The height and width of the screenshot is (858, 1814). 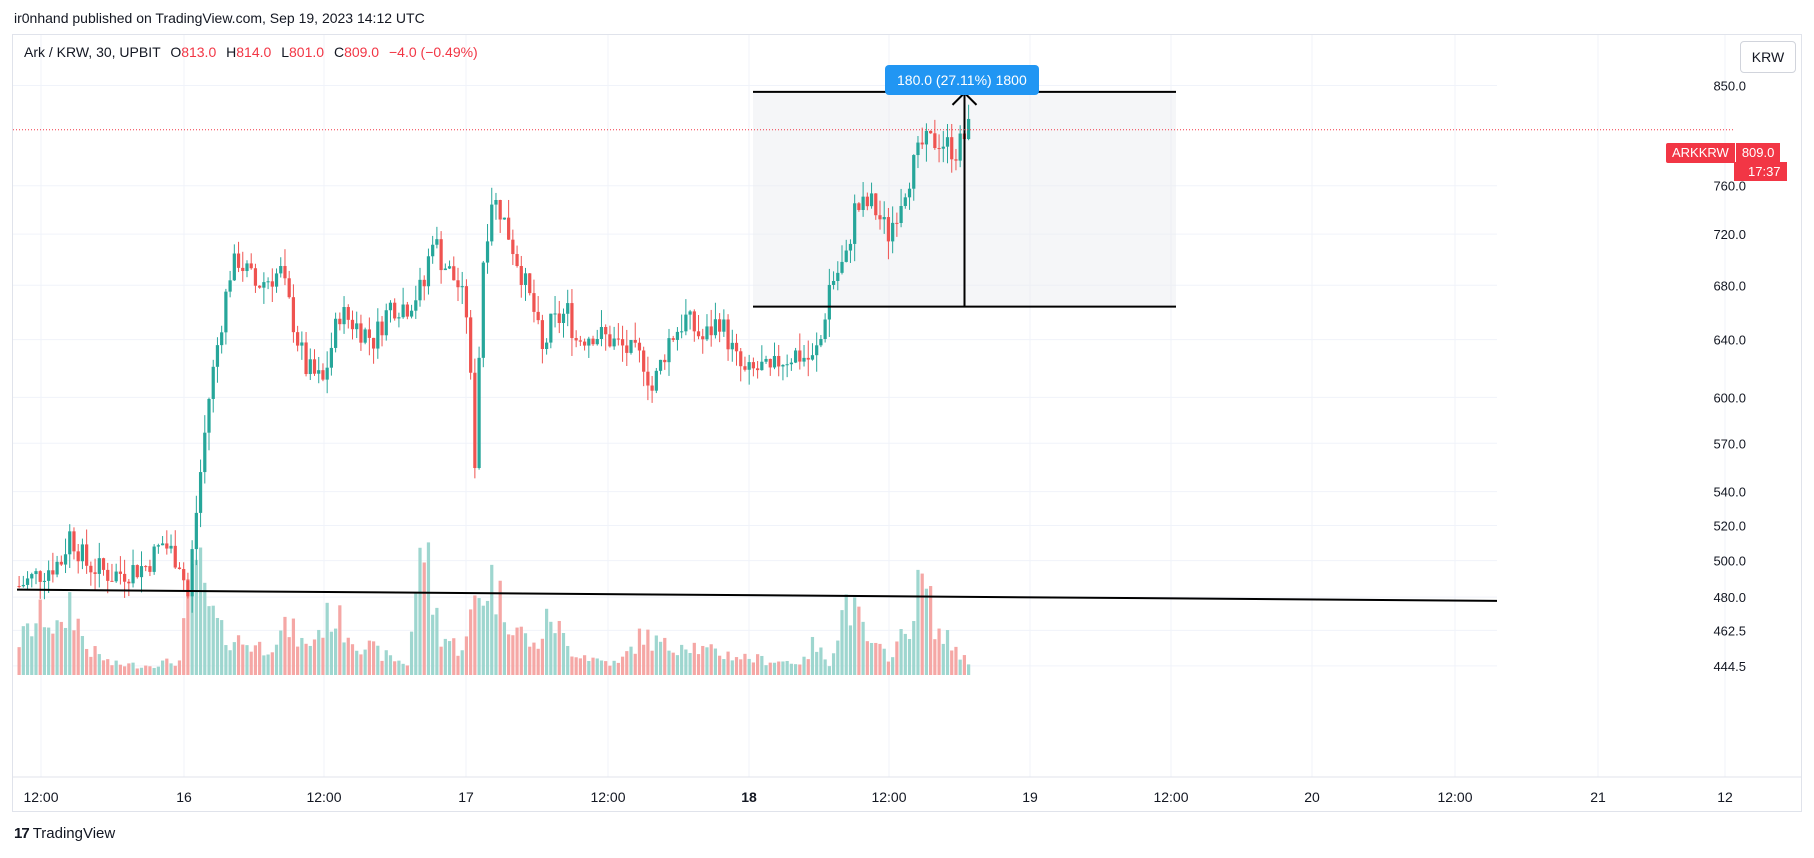 What do you see at coordinates (1700, 153) in the screenshot?
I see `price-tag-symbol: ARKKRW` at bounding box center [1700, 153].